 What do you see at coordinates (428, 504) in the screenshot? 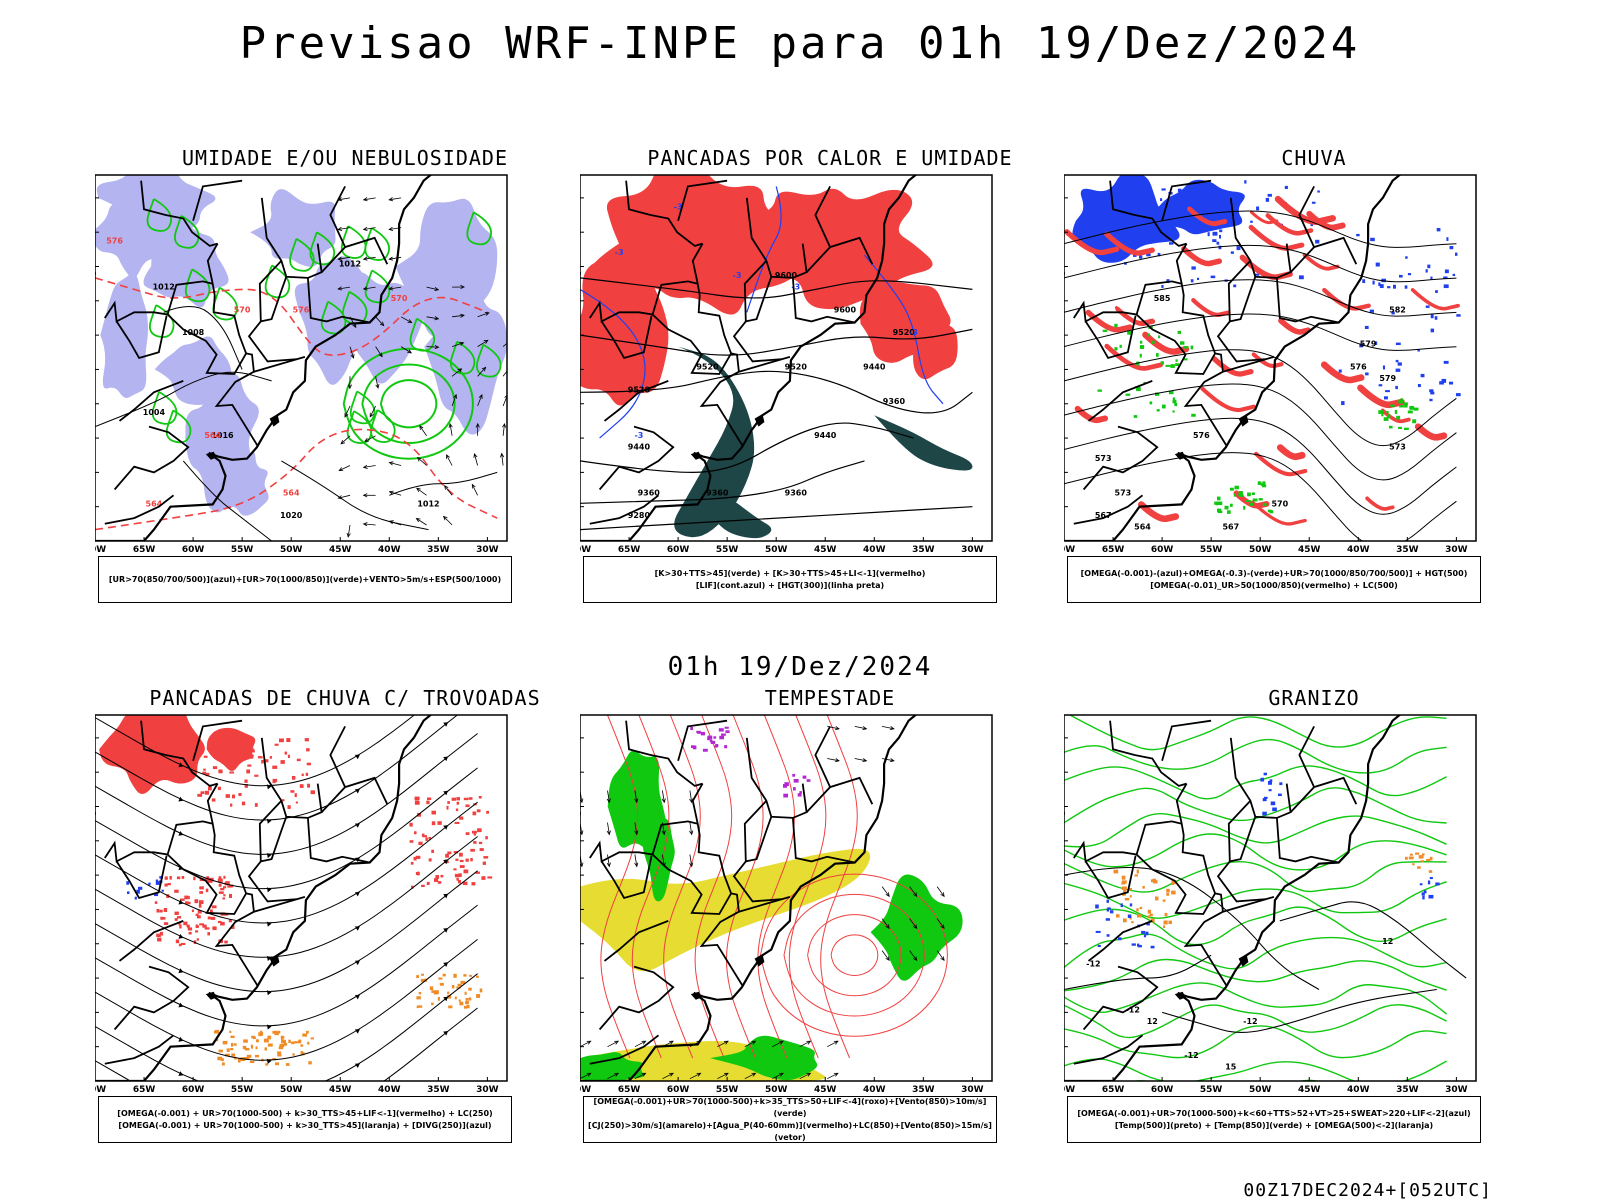
I see `contour-label: 1012` at bounding box center [428, 504].